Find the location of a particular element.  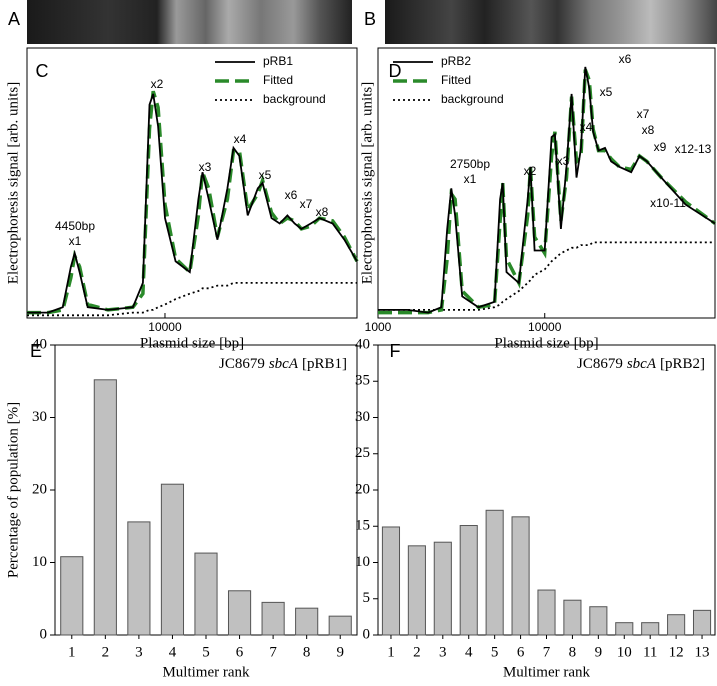

panel-label: C is located at coordinates (42, 71).